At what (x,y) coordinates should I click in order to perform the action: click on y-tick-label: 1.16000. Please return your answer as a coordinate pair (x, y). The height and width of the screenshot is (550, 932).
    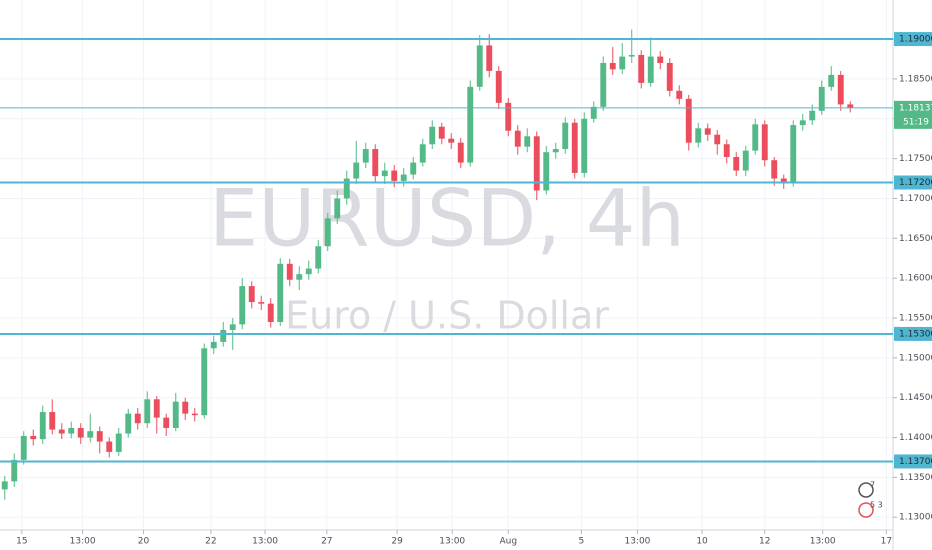
    Looking at the image, I should click on (915, 279).